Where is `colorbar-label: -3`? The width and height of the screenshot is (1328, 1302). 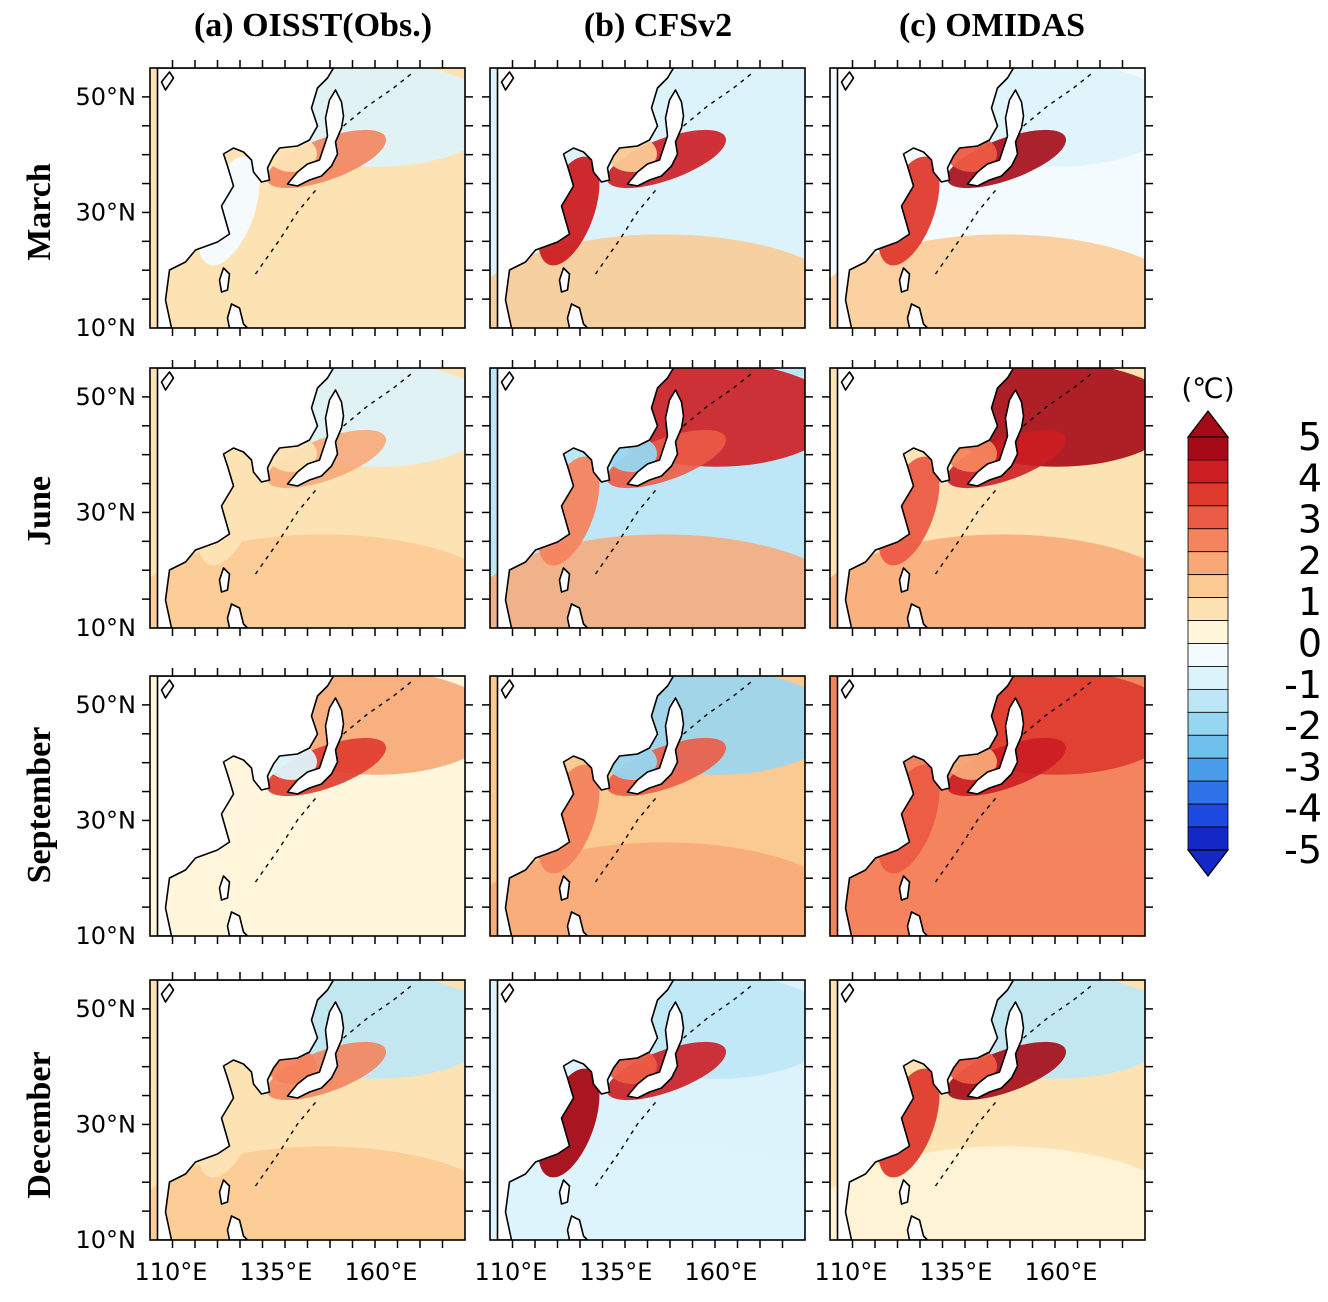
colorbar-label: -3 is located at coordinates (1303, 767).